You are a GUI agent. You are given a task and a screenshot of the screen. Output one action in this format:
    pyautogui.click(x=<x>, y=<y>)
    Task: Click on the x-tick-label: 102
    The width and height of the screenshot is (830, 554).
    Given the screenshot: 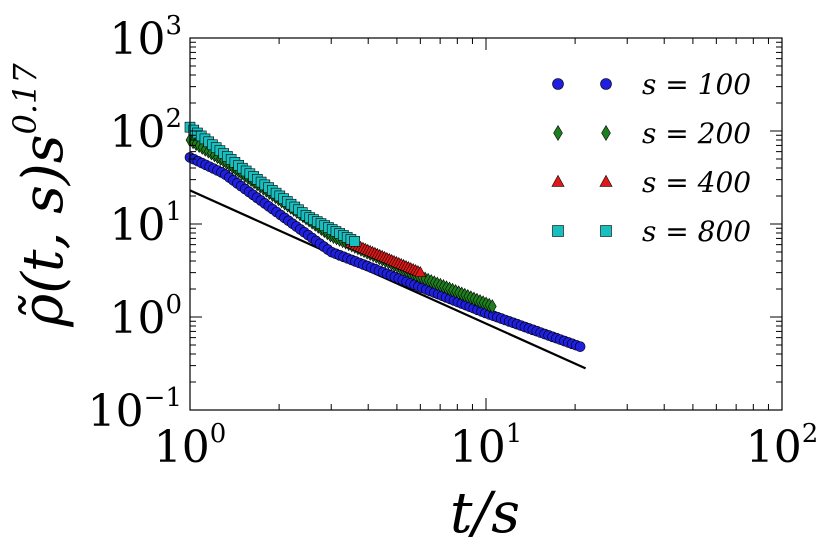 What is the action you would take?
    pyautogui.click(x=782, y=446)
    